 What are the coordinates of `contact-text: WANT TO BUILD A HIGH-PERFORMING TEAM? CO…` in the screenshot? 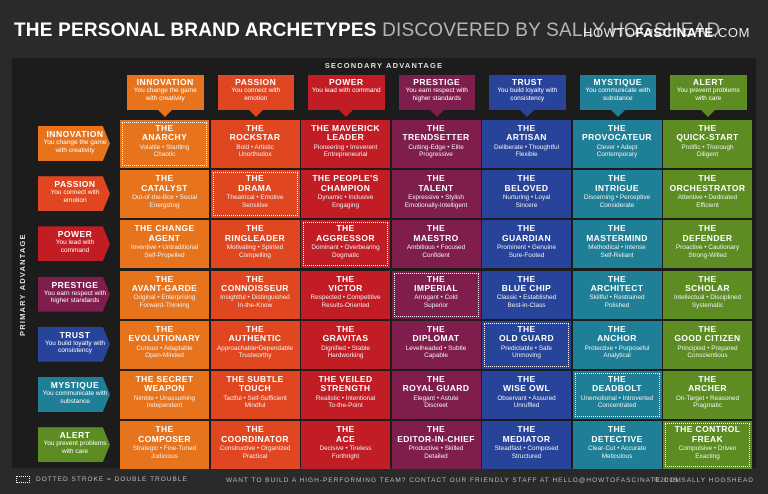 It's located at (454, 480).